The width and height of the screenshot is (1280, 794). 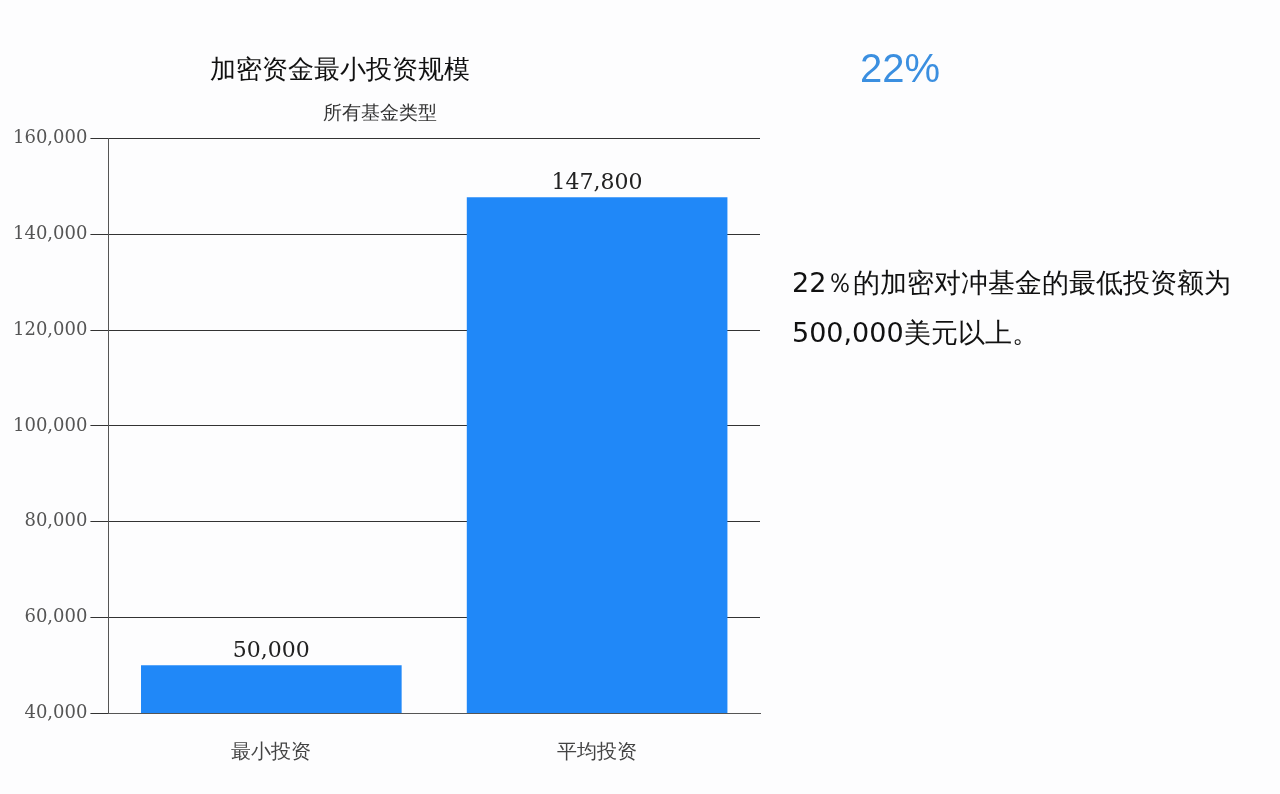 I want to click on x-tick-label: 最小投资, so click(x=271, y=751).